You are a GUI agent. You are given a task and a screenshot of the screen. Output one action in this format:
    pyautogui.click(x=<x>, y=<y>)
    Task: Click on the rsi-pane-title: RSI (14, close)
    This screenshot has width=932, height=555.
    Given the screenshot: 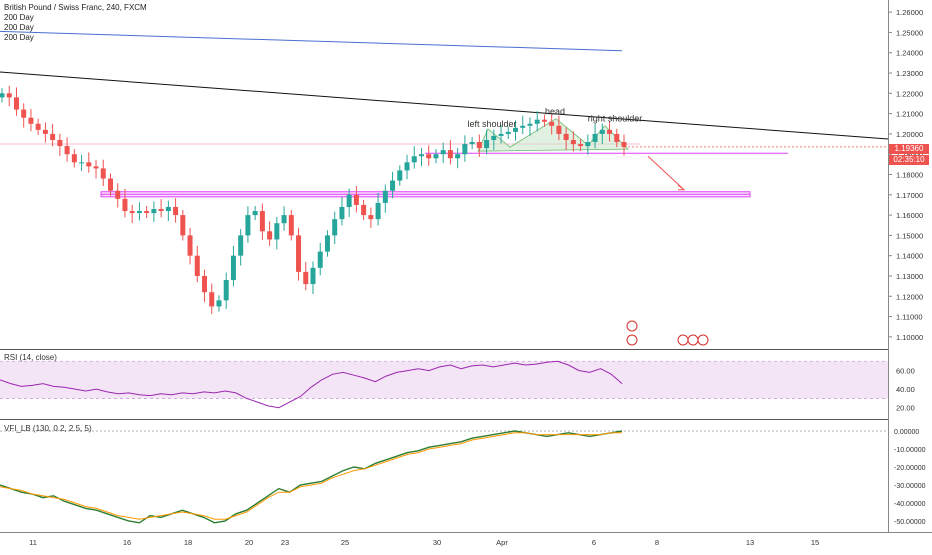 What is the action you would take?
    pyautogui.click(x=30, y=357)
    